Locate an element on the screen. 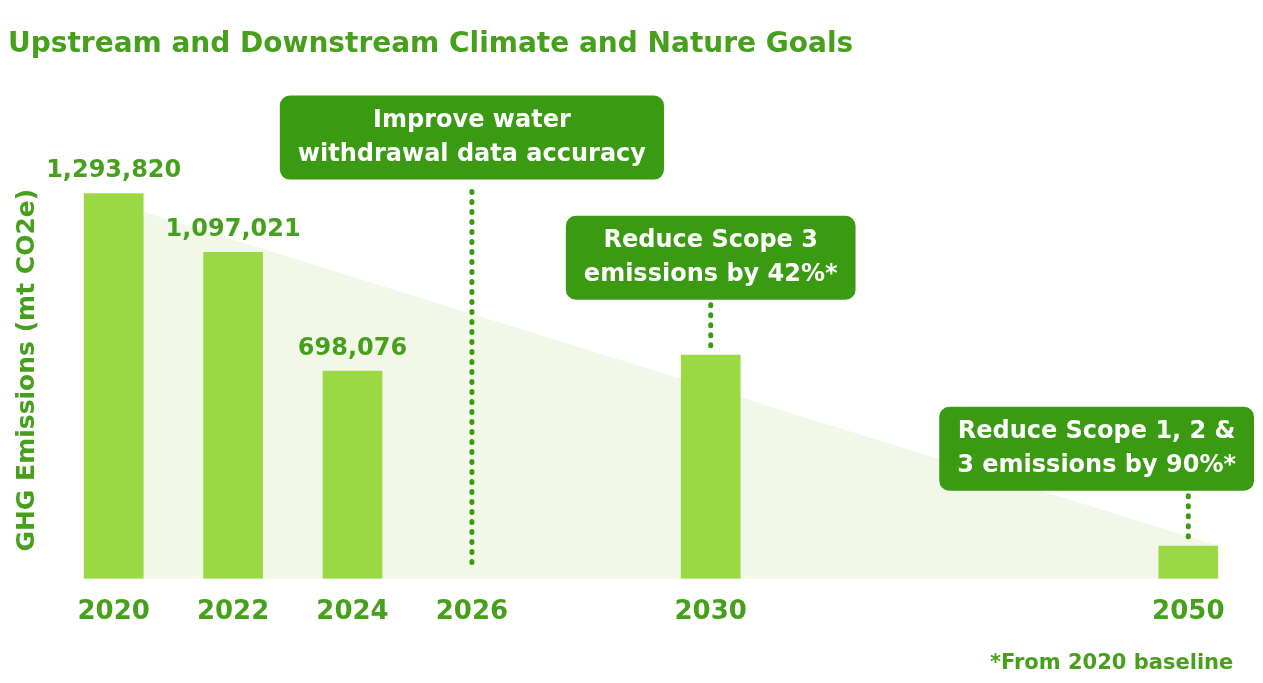  data-label: 698,076 is located at coordinates (352, 347).